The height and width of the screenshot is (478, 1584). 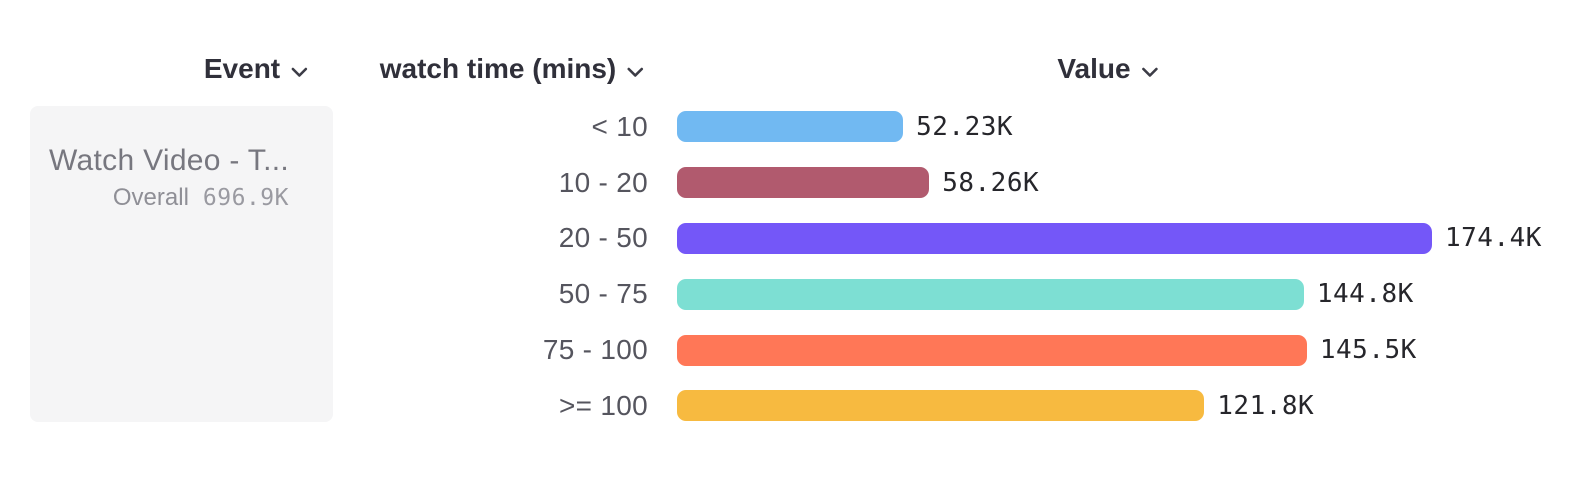 I want to click on event-card: Watch Video - T... Overall 696.9K, so click(x=181, y=264).